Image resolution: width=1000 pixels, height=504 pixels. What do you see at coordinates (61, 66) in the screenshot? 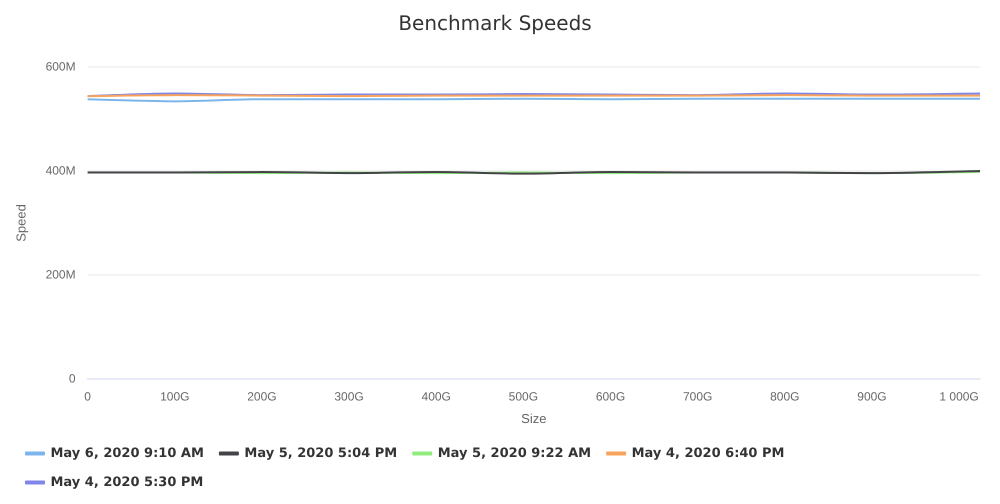
I see `y-tick-label: 600M` at bounding box center [61, 66].